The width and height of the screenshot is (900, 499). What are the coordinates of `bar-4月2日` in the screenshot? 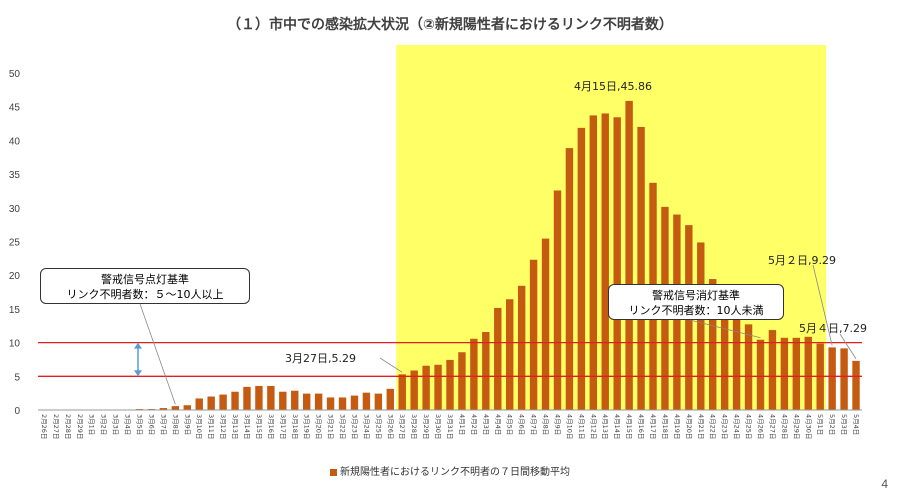 It's located at (474, 374).